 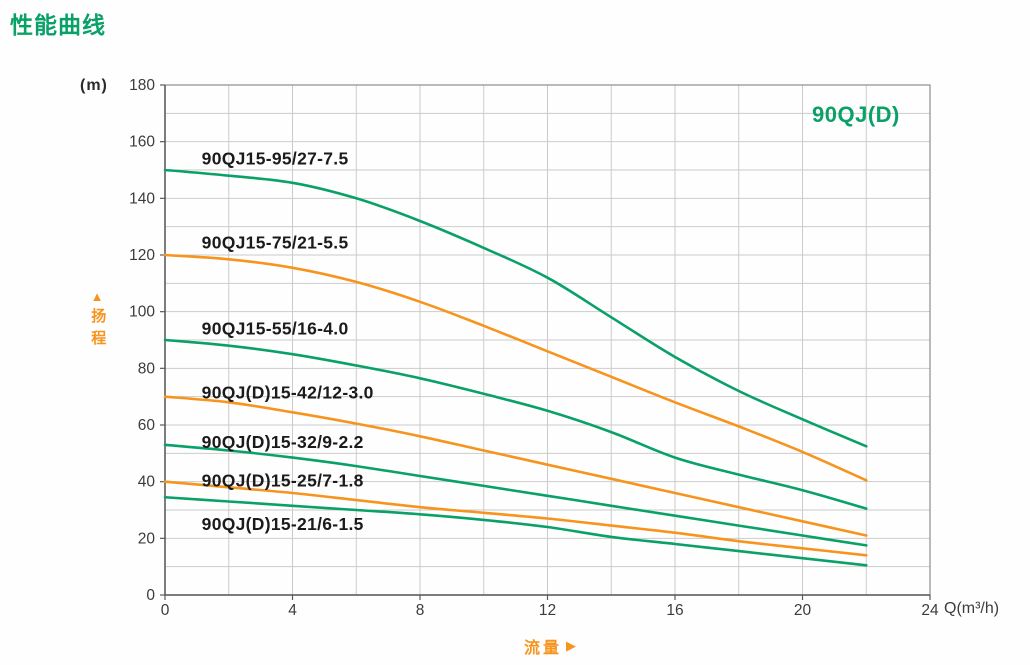 What do you see at coordinates (147, 538) in the screenshot?
I see `y-tick-label: 20` at bounding box center [147, 538].